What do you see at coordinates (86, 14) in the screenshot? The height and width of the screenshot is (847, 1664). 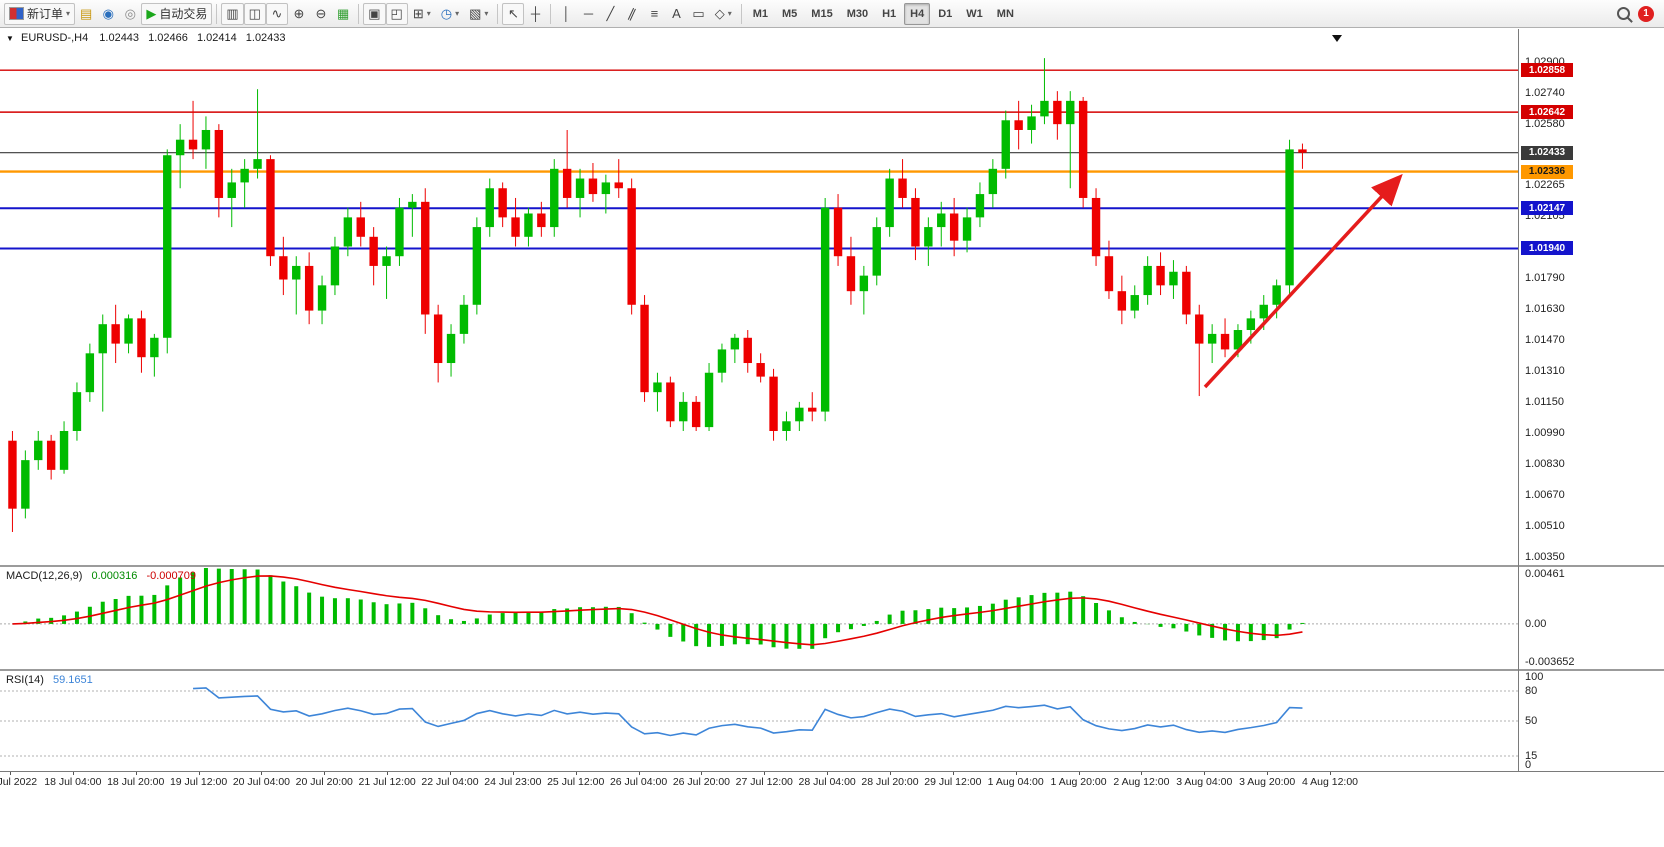 I see `chart-profiles-button: ▤` at bounding box center [86, 14].